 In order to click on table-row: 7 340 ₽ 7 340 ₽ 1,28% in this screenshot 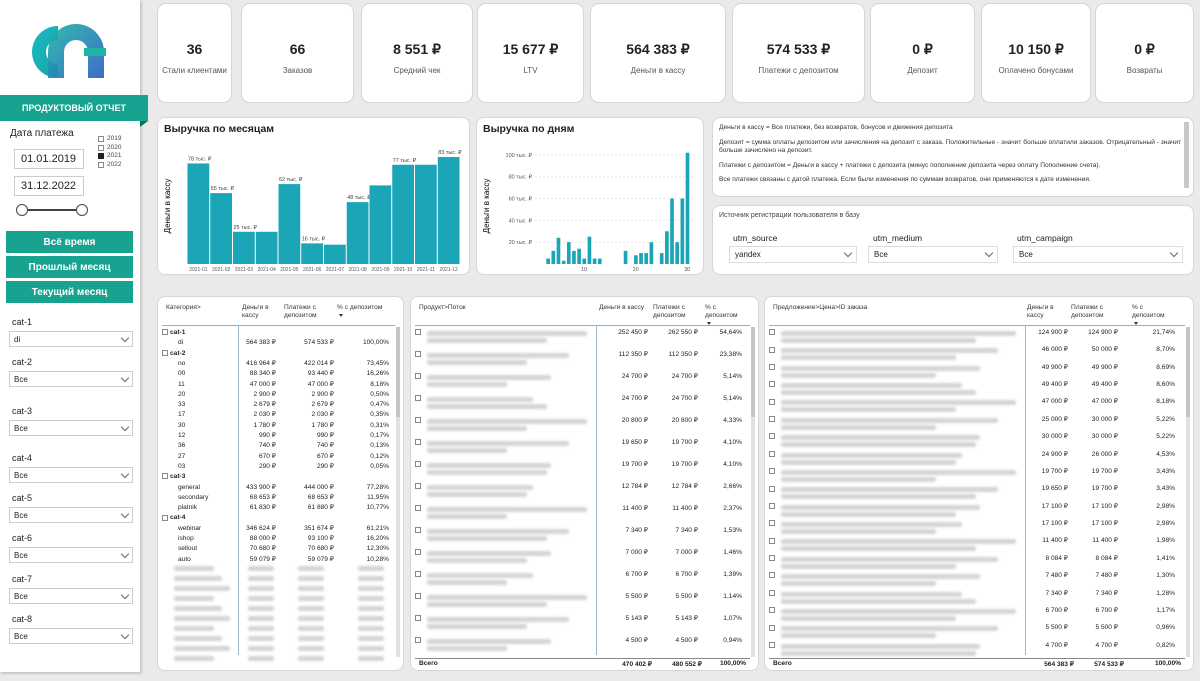, I will do `click(974, 594)`.